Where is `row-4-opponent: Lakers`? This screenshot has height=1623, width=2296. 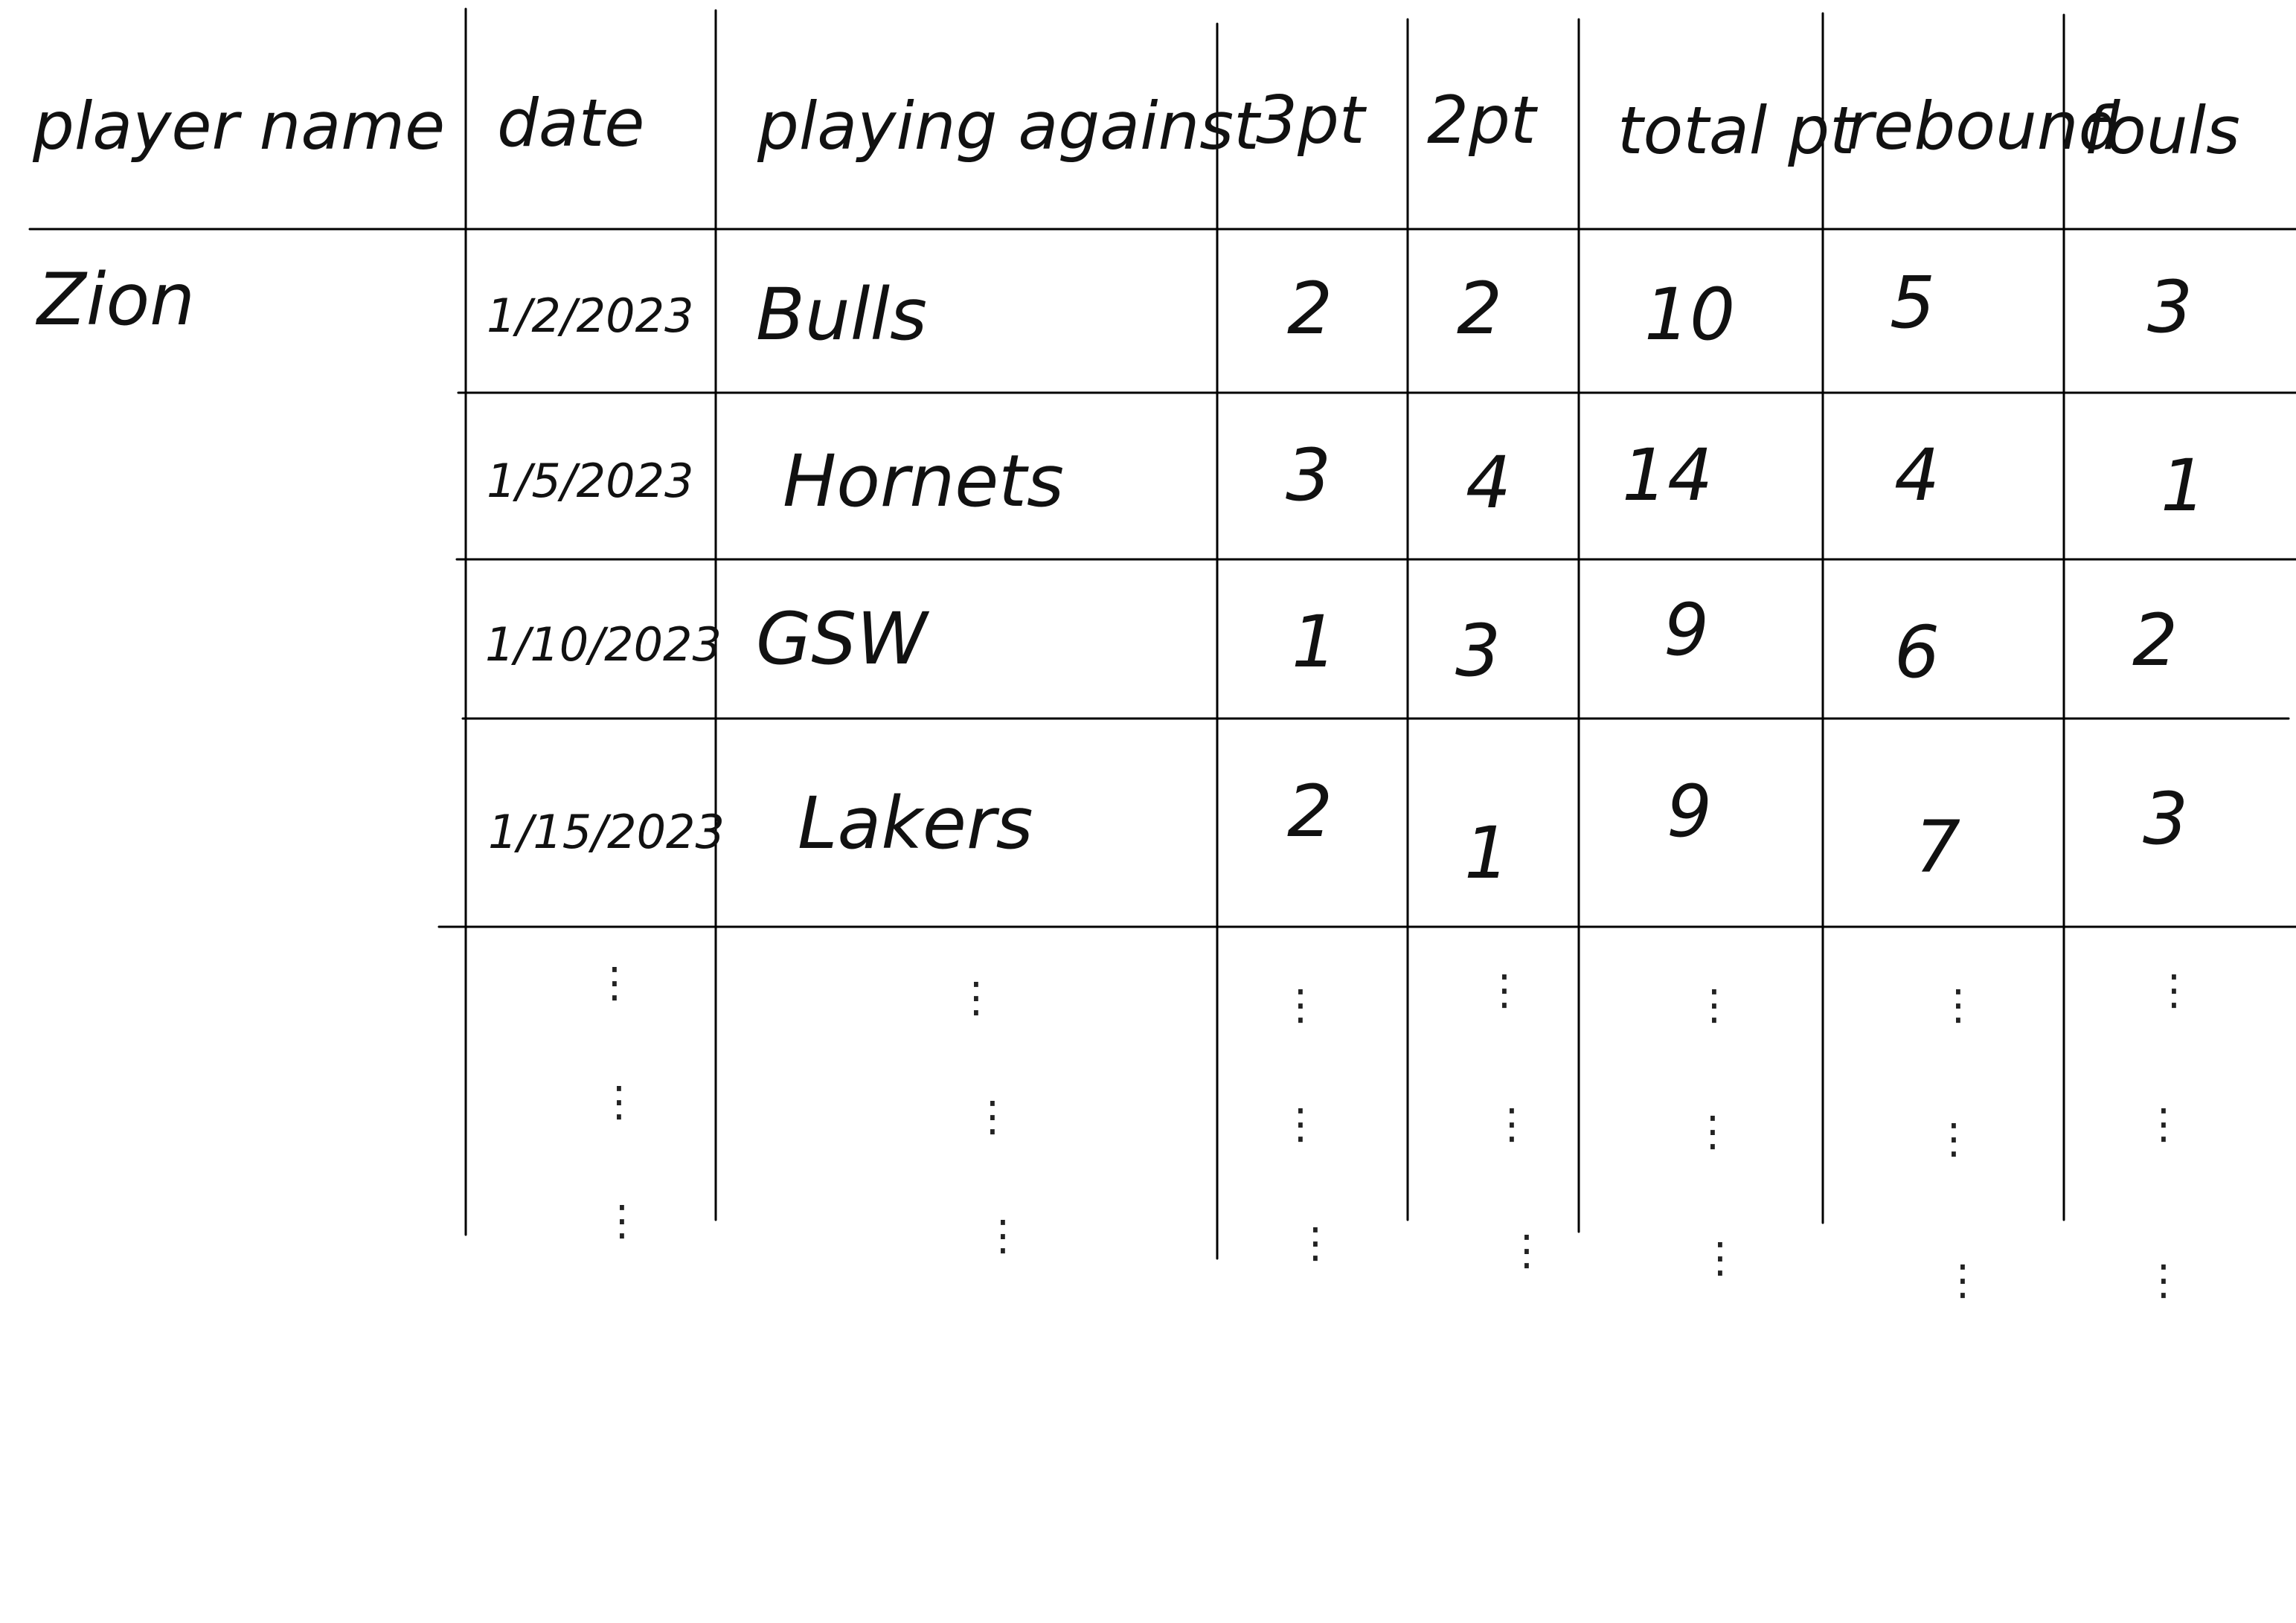
row-4-opponent: Lakers is located at coordinates (915, 824).